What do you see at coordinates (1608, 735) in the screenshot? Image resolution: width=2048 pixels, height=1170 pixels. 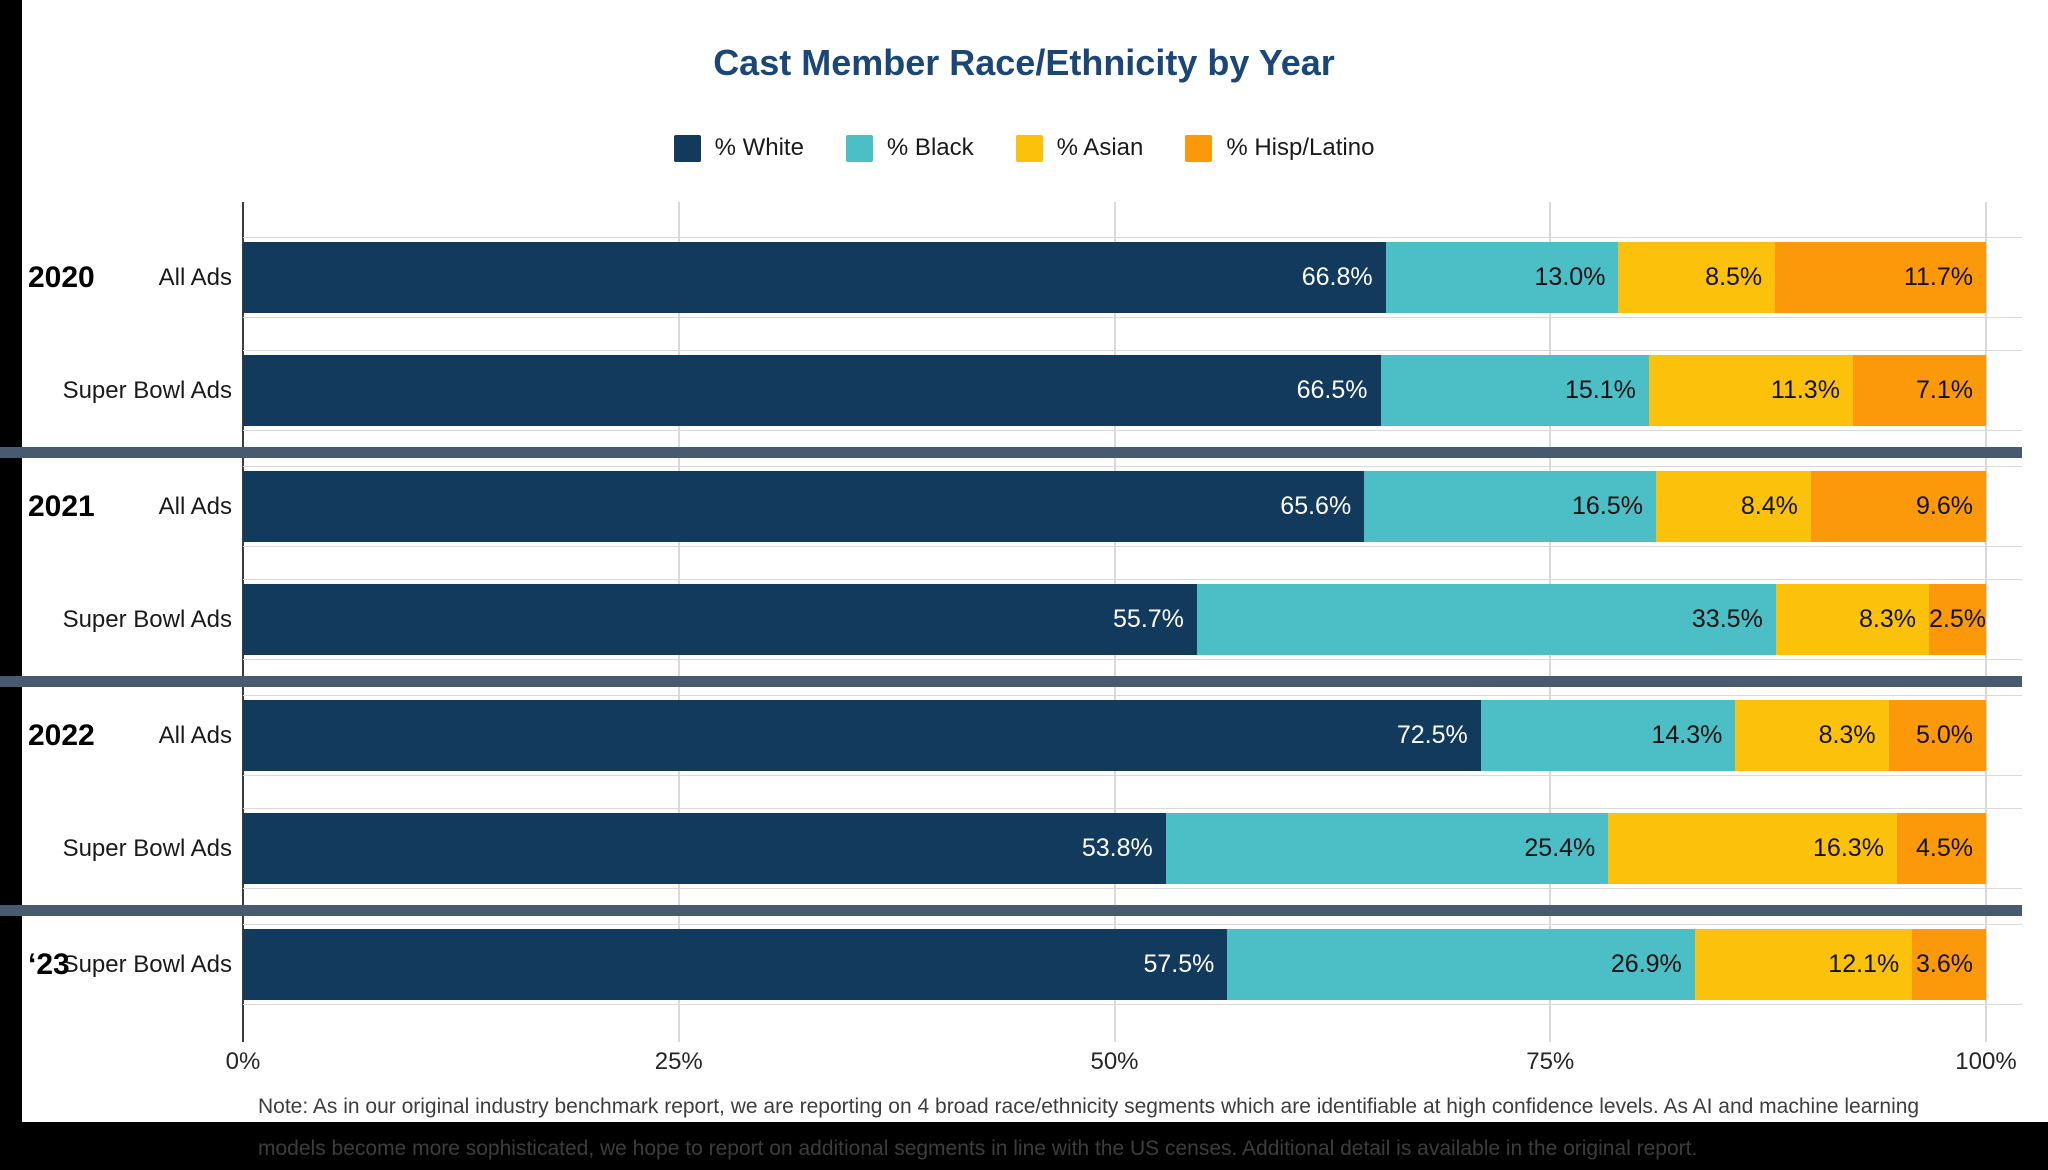 I see `bar-segment-black: 14.3%` at bounding box center [1608, 735].